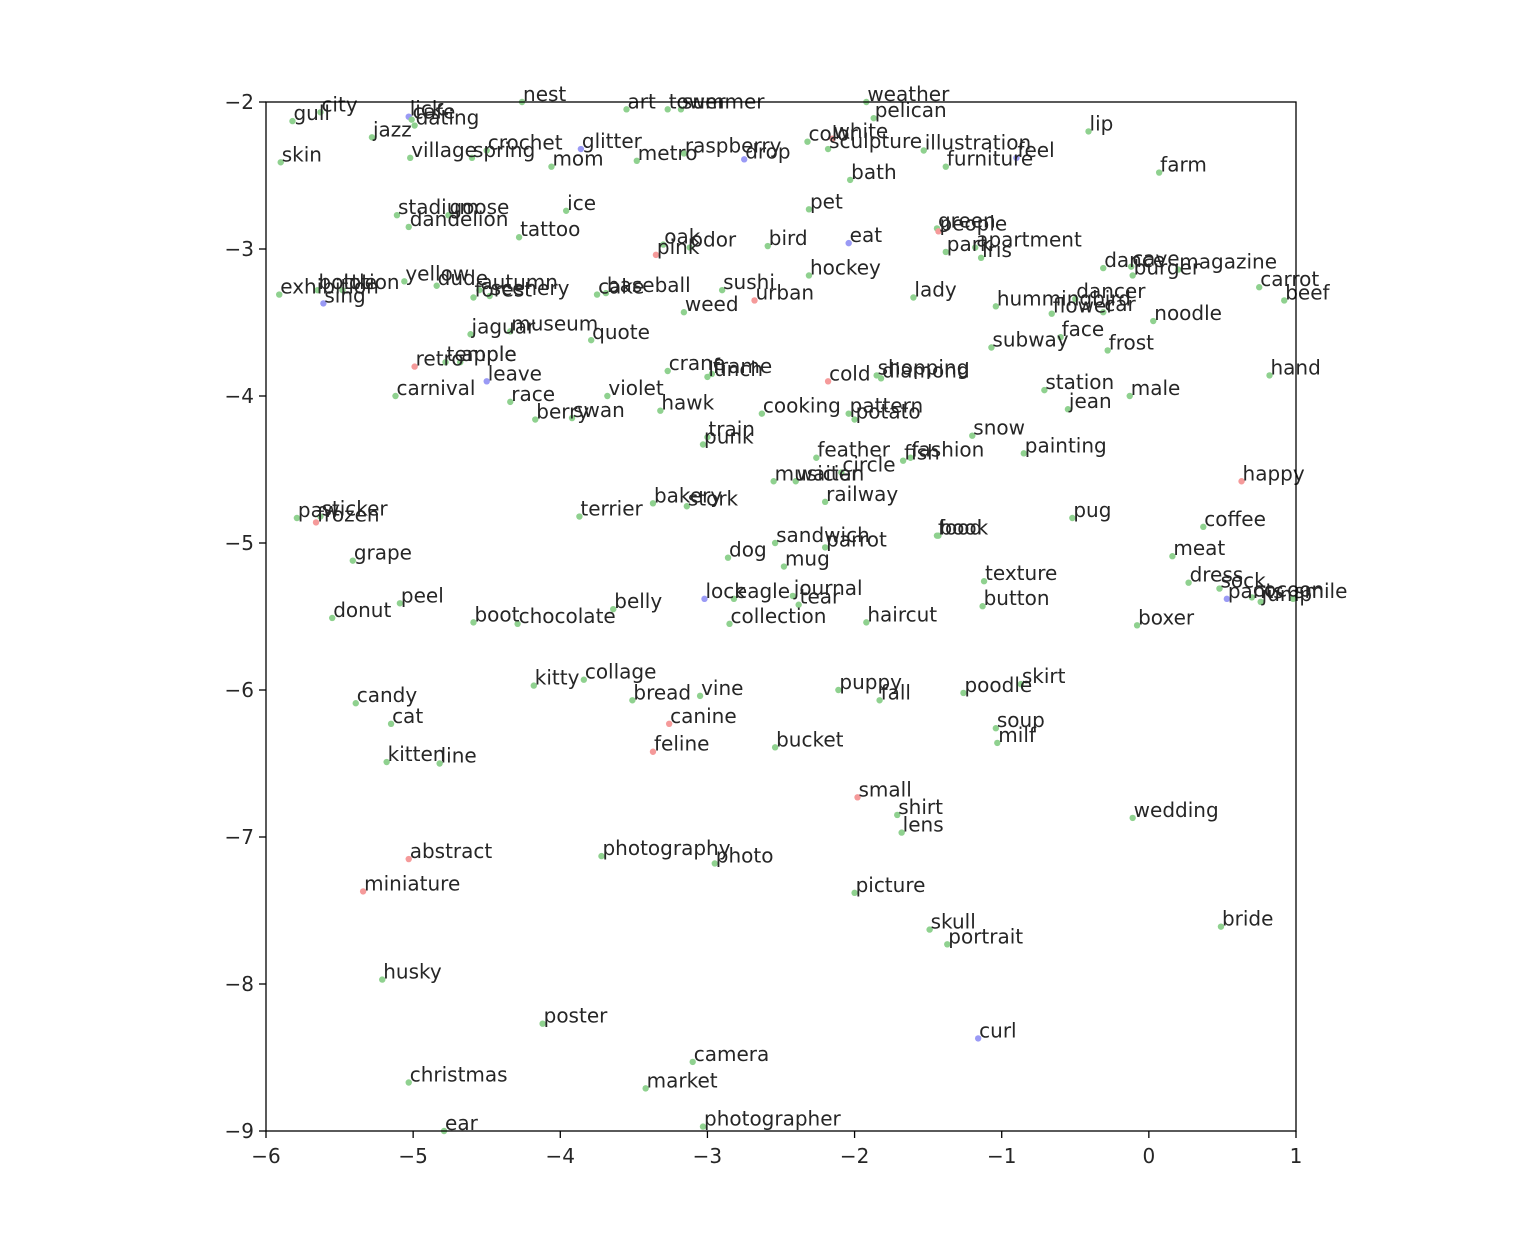 This screenshot has height=1244, width=1536. I want to click on data-point-market, so click(645, 1088).